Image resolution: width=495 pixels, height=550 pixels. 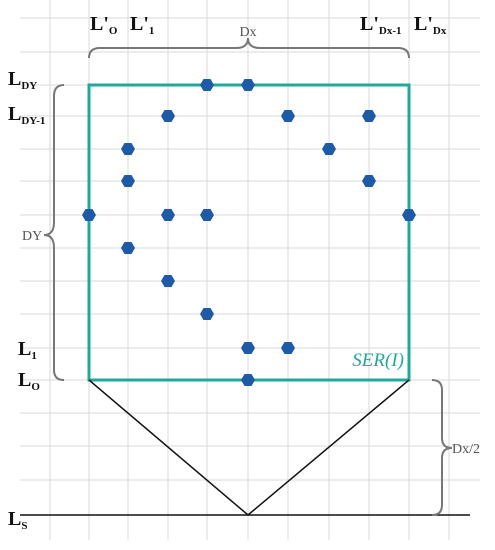 I want to click on left-label: LO, so click(x=29, y=381).